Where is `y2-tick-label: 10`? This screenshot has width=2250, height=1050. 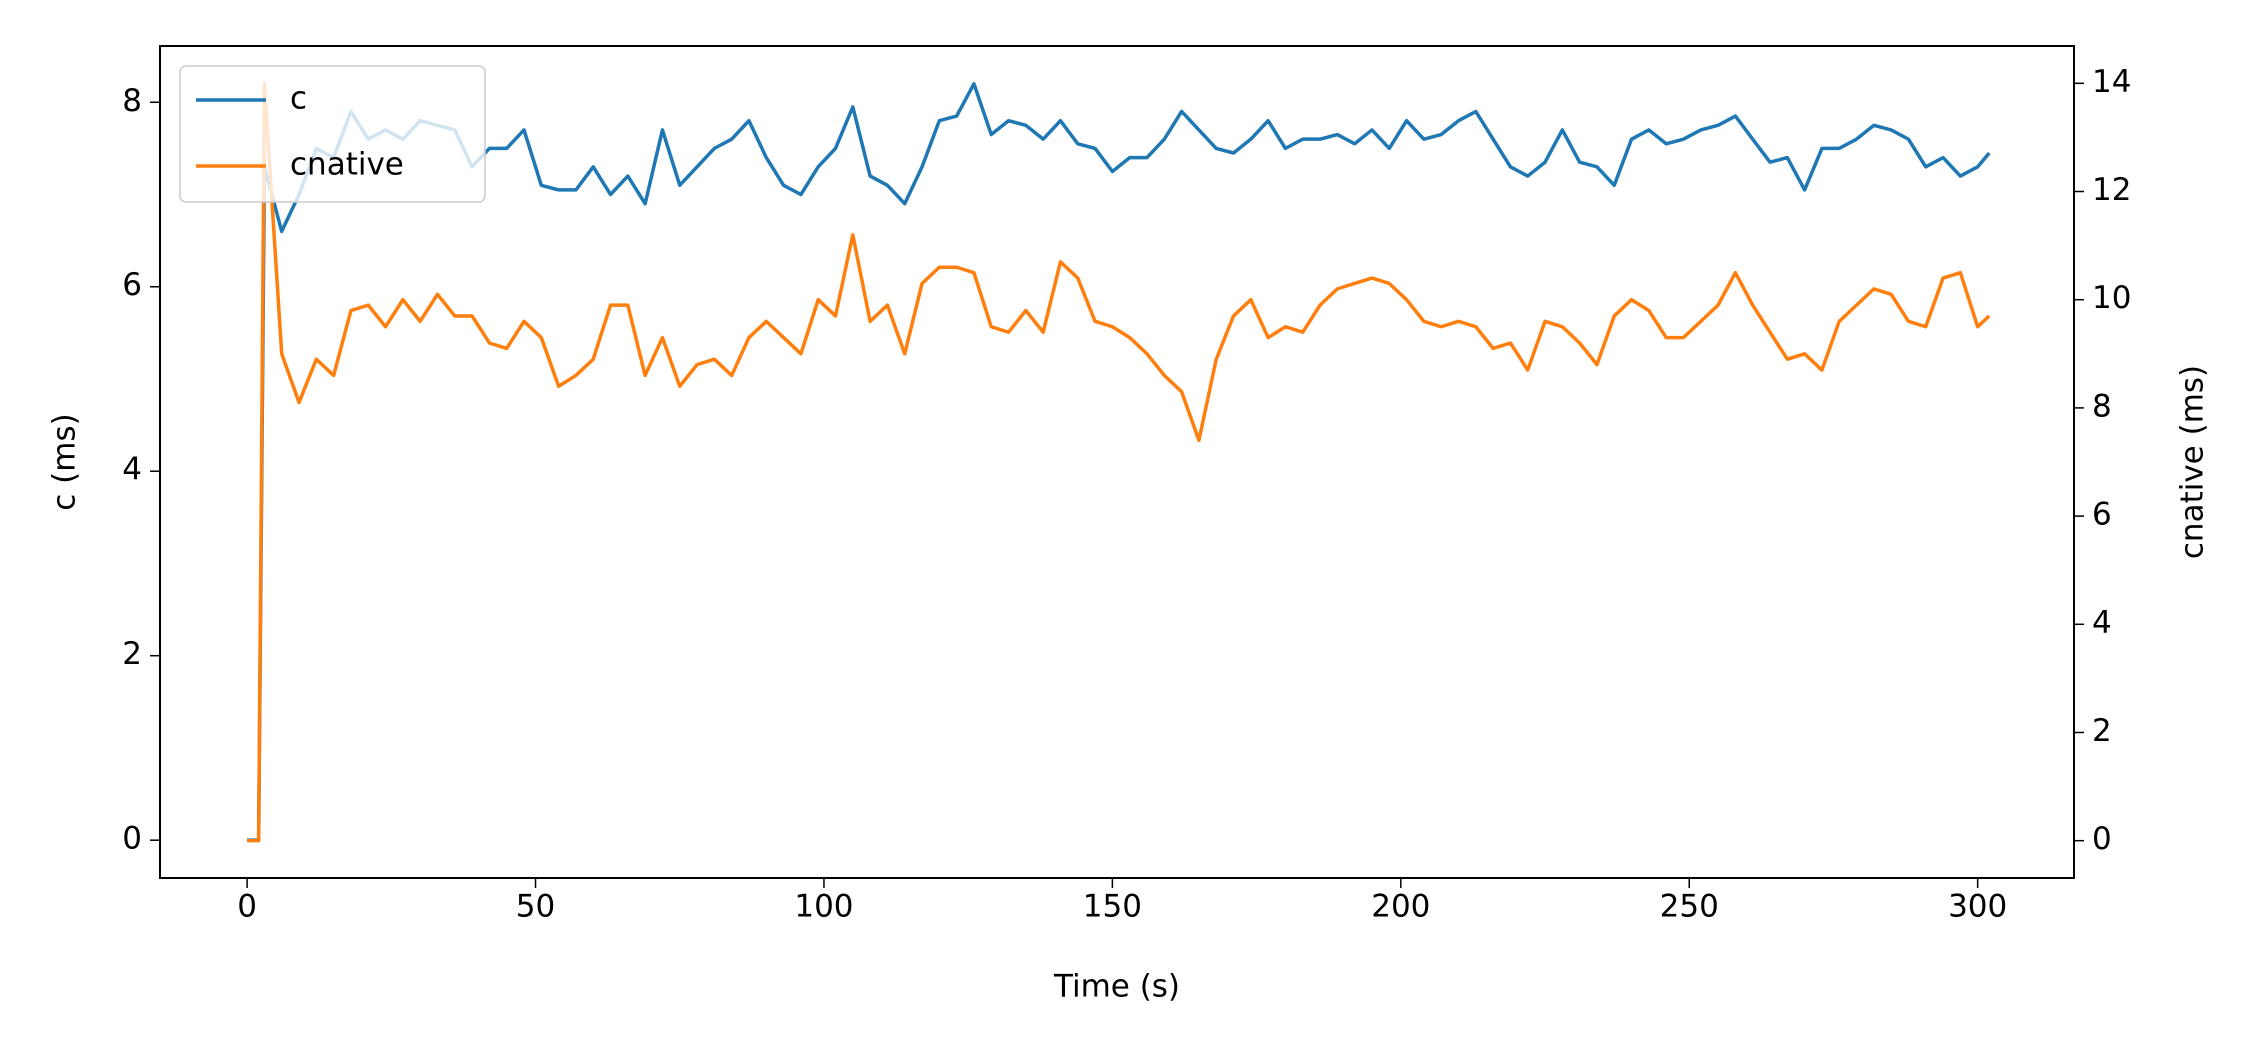
y2-tick-label: 10 is located at coordinates (2111, 298).